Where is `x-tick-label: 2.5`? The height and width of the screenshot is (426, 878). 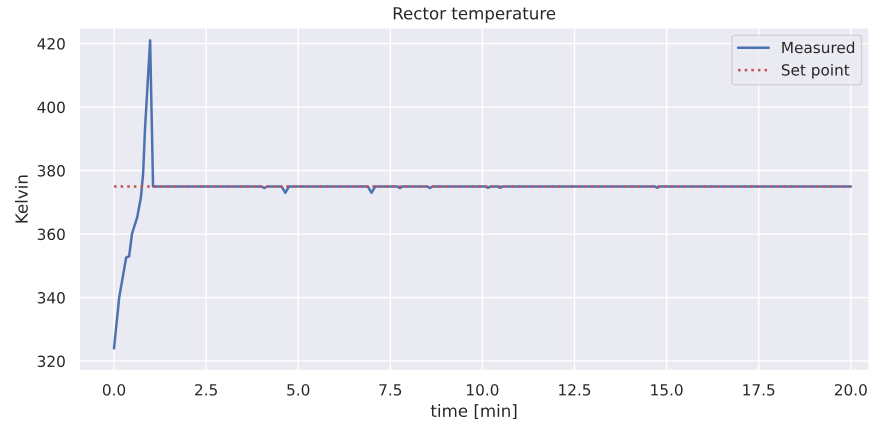
x-tick-label: 2.5 is located at coordinates (206, 390).